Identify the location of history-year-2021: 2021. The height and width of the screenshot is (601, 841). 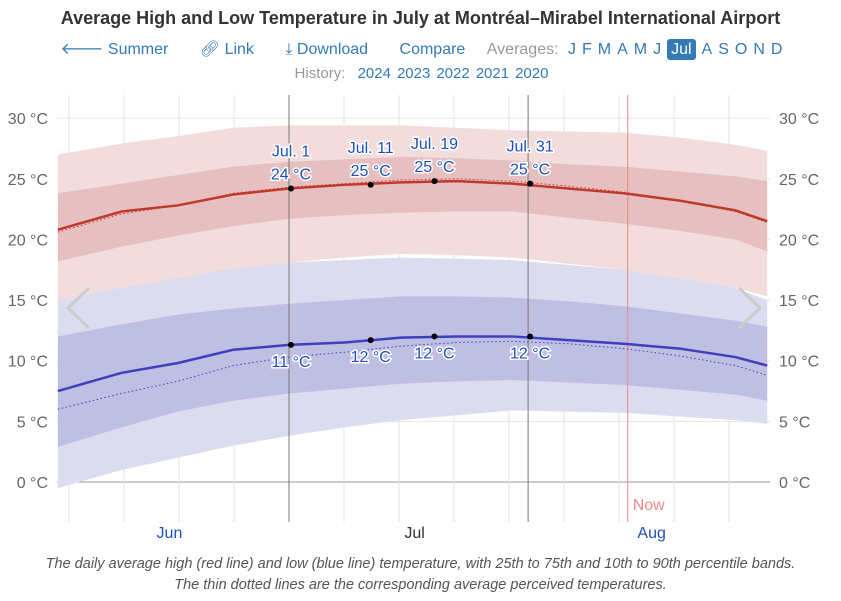
(492, 73).